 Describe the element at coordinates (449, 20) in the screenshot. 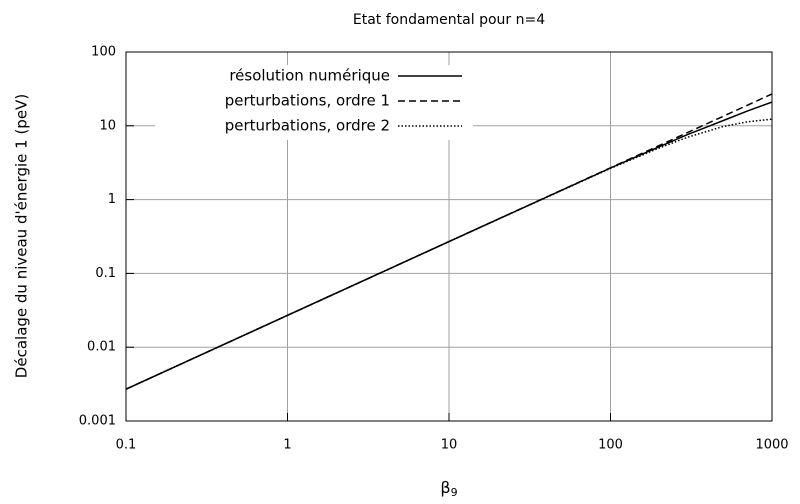

I see `chart-title: Etat fondamental pour n=4` at that location.